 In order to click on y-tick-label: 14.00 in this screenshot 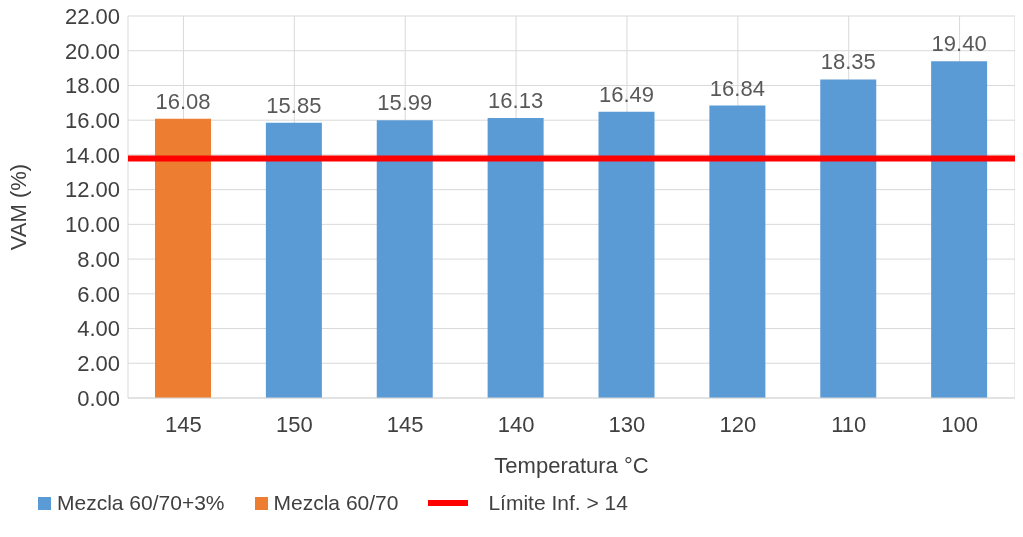, I will do `click(92, 155)`.